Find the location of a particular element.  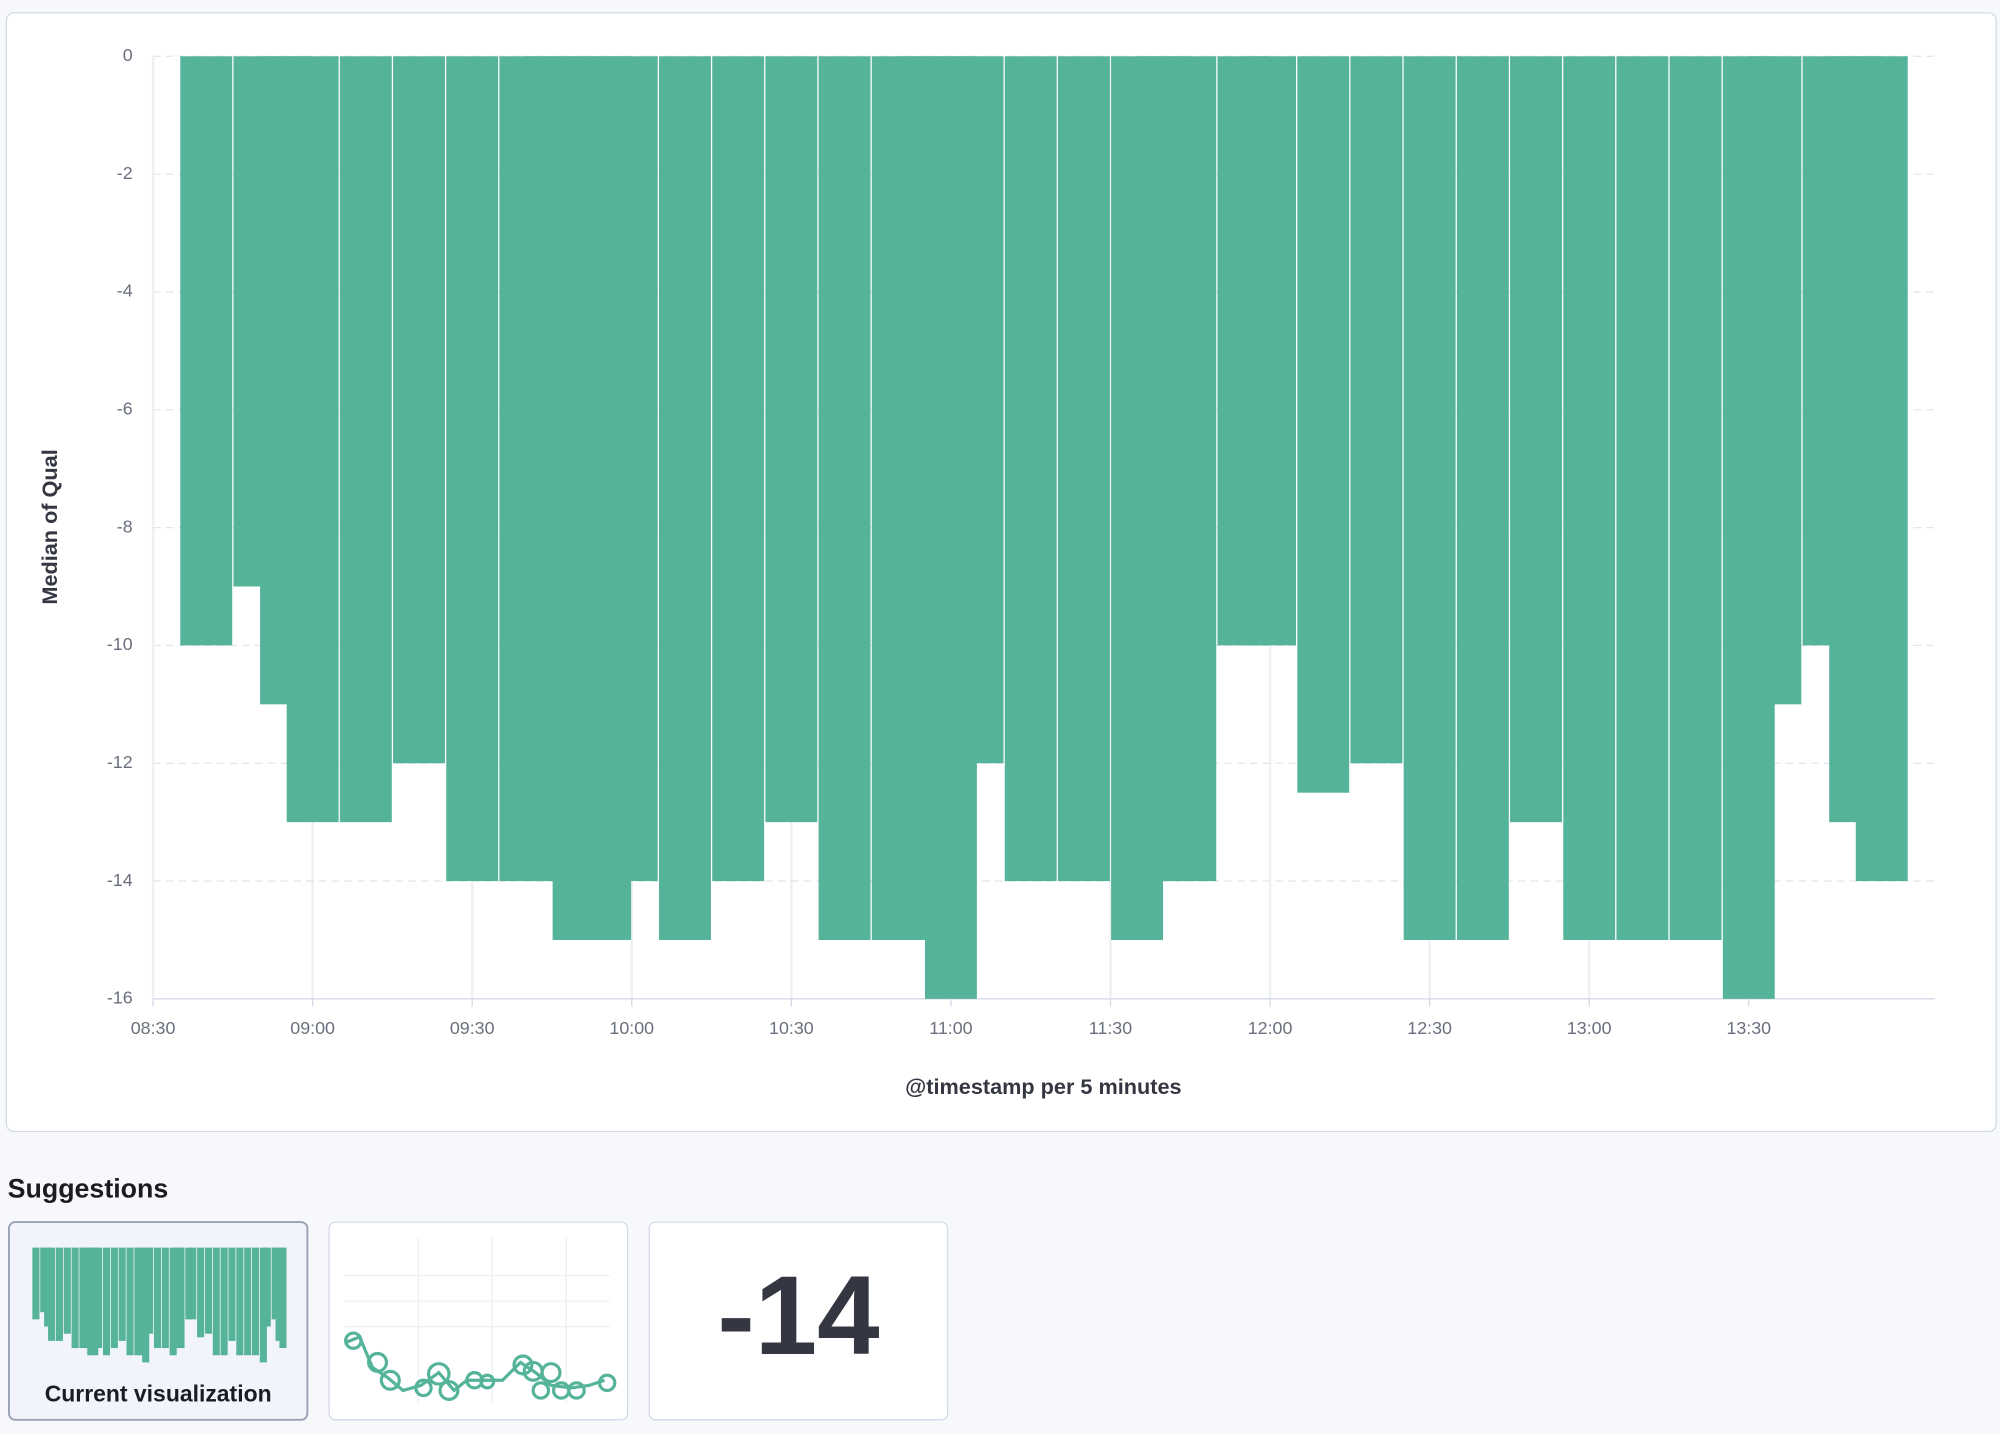

y-tick-label: -4 is located at coordinates (125, 291).